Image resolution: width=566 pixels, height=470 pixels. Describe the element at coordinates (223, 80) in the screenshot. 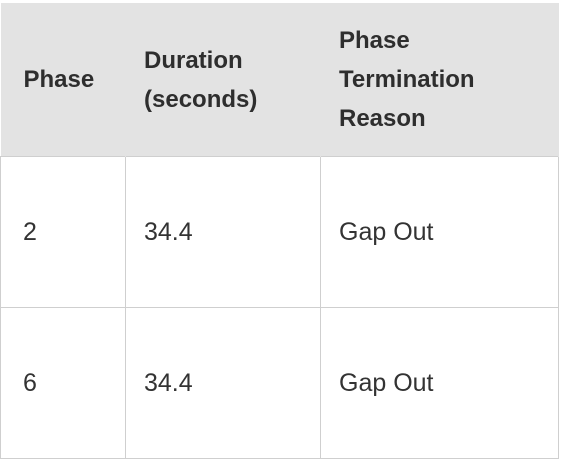

I see `header-duration: Duration (seconds)` at that location.